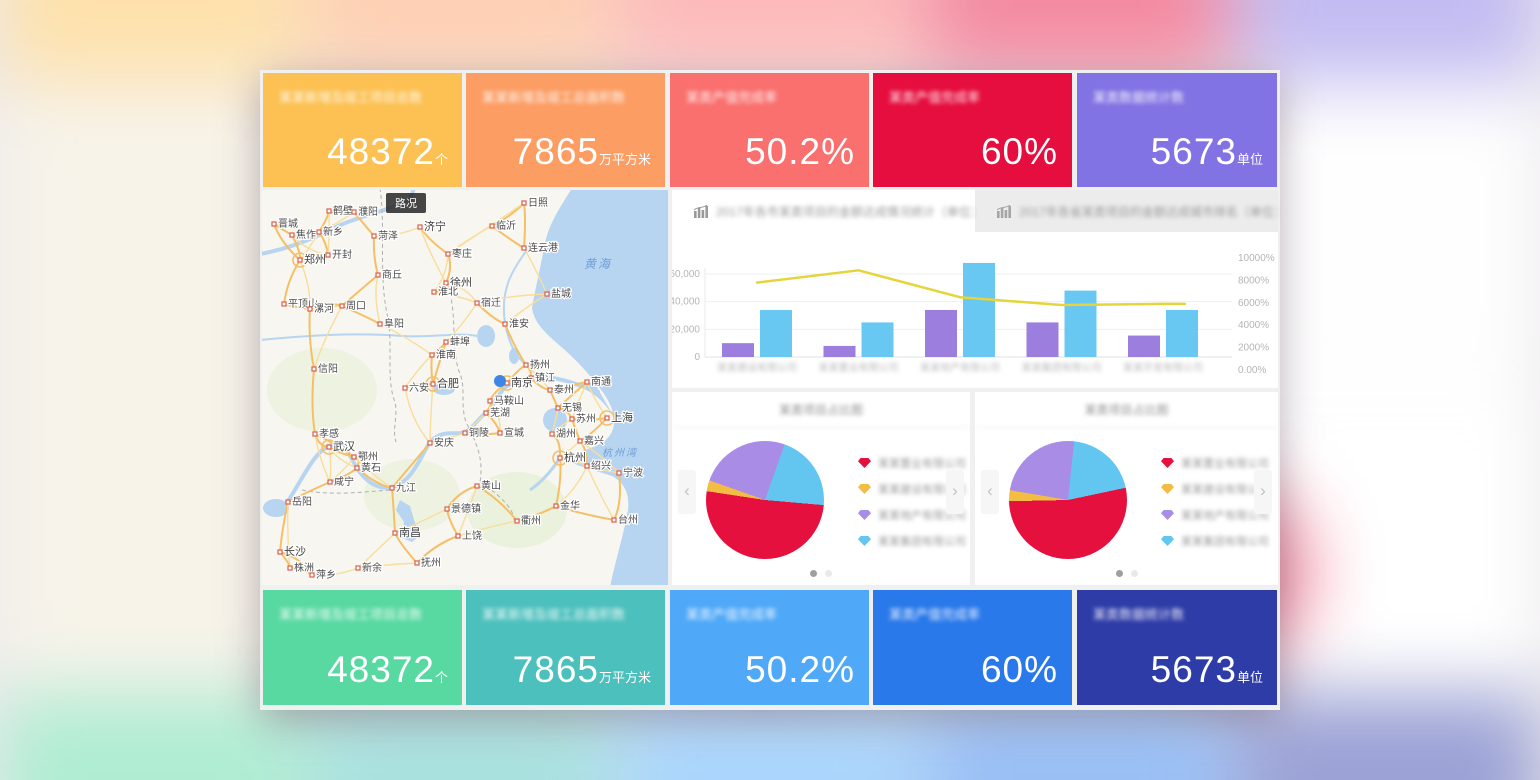 The width and height of the screenshot is (1540, 780). I want to click on tab-bar-chart-1: 2017年各市某类项目的金额达成情况统计（单位：万元）, so click(823, 211).